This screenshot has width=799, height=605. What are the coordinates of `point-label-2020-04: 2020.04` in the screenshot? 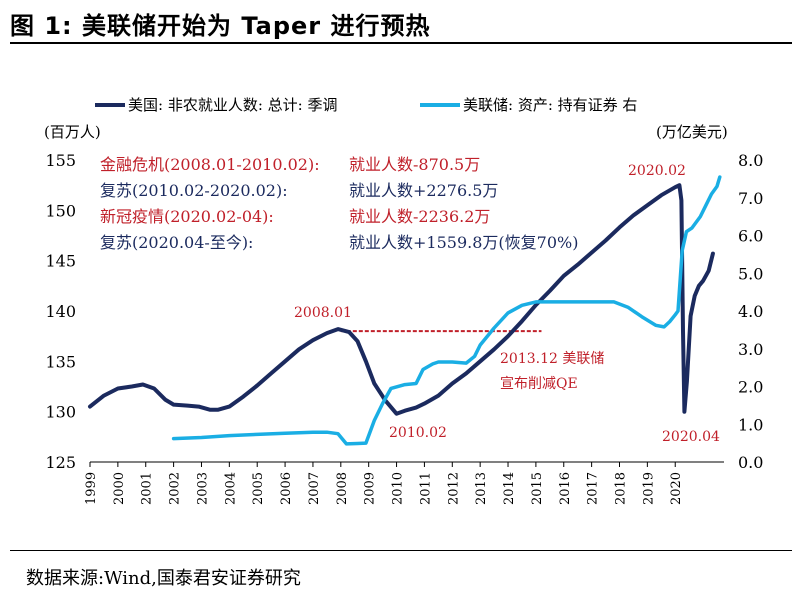 It's located at (691, 437).